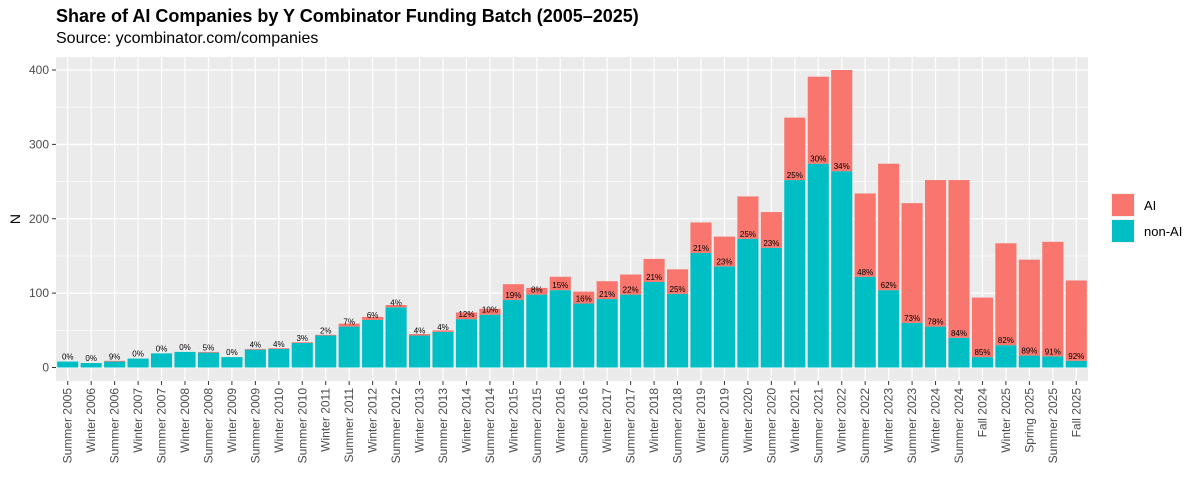  Describe the element at coordinates (39, 70) in the screenshot. I see `y-tick-label: 400` at that location.